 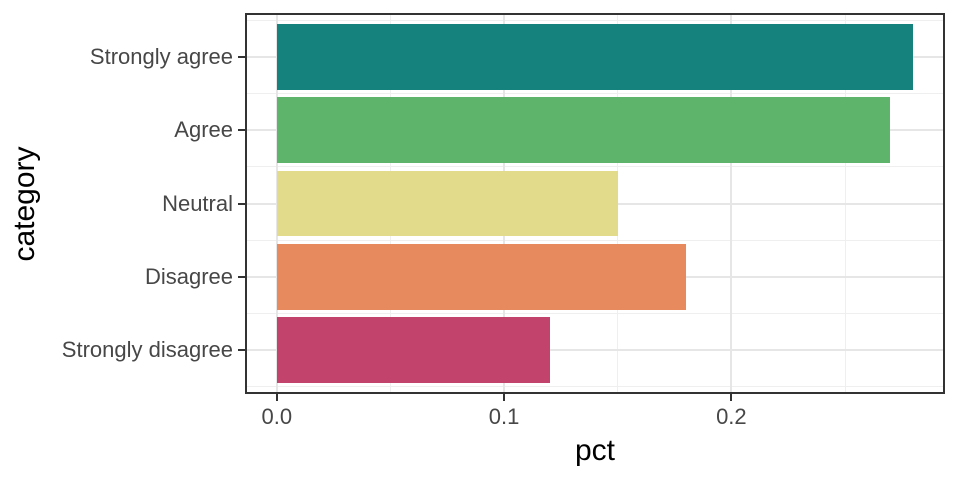 I want to click on bar-neutral, so click(x=447, y=203).